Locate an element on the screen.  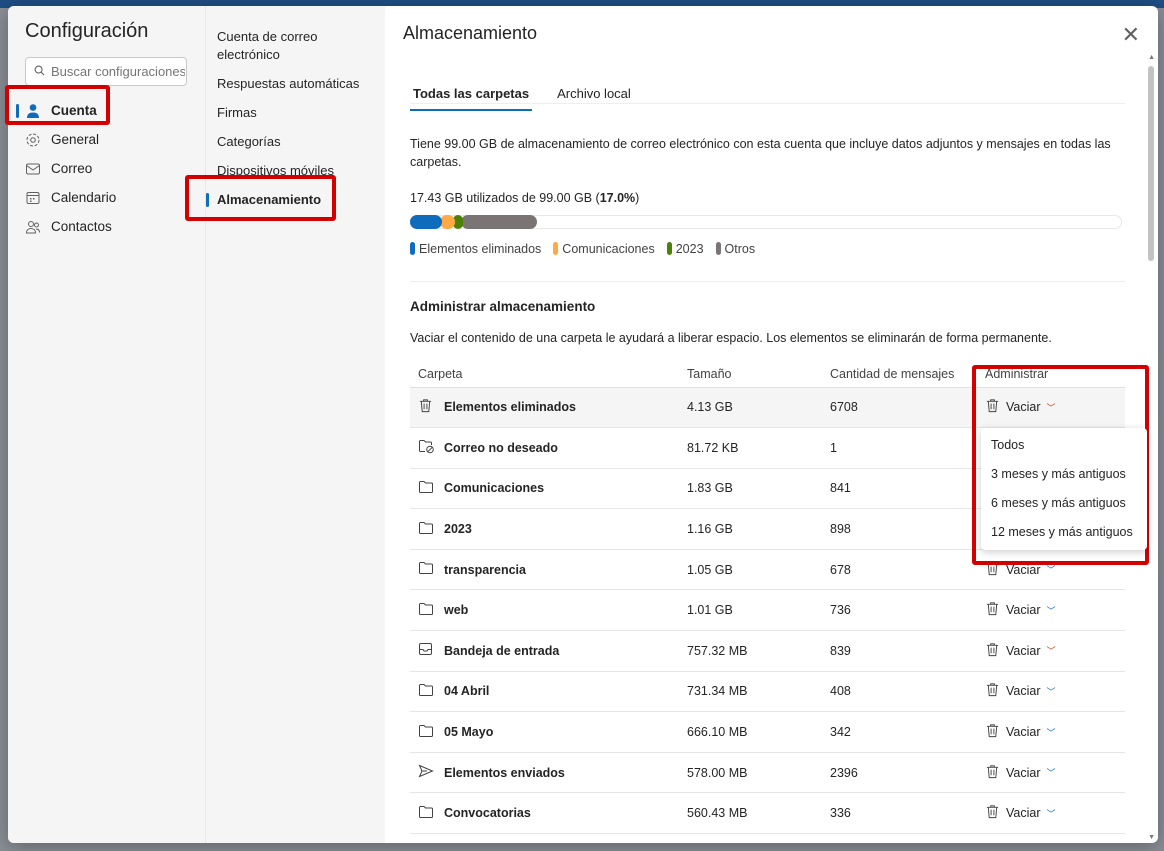
divider is located at coordinates (767, 281).